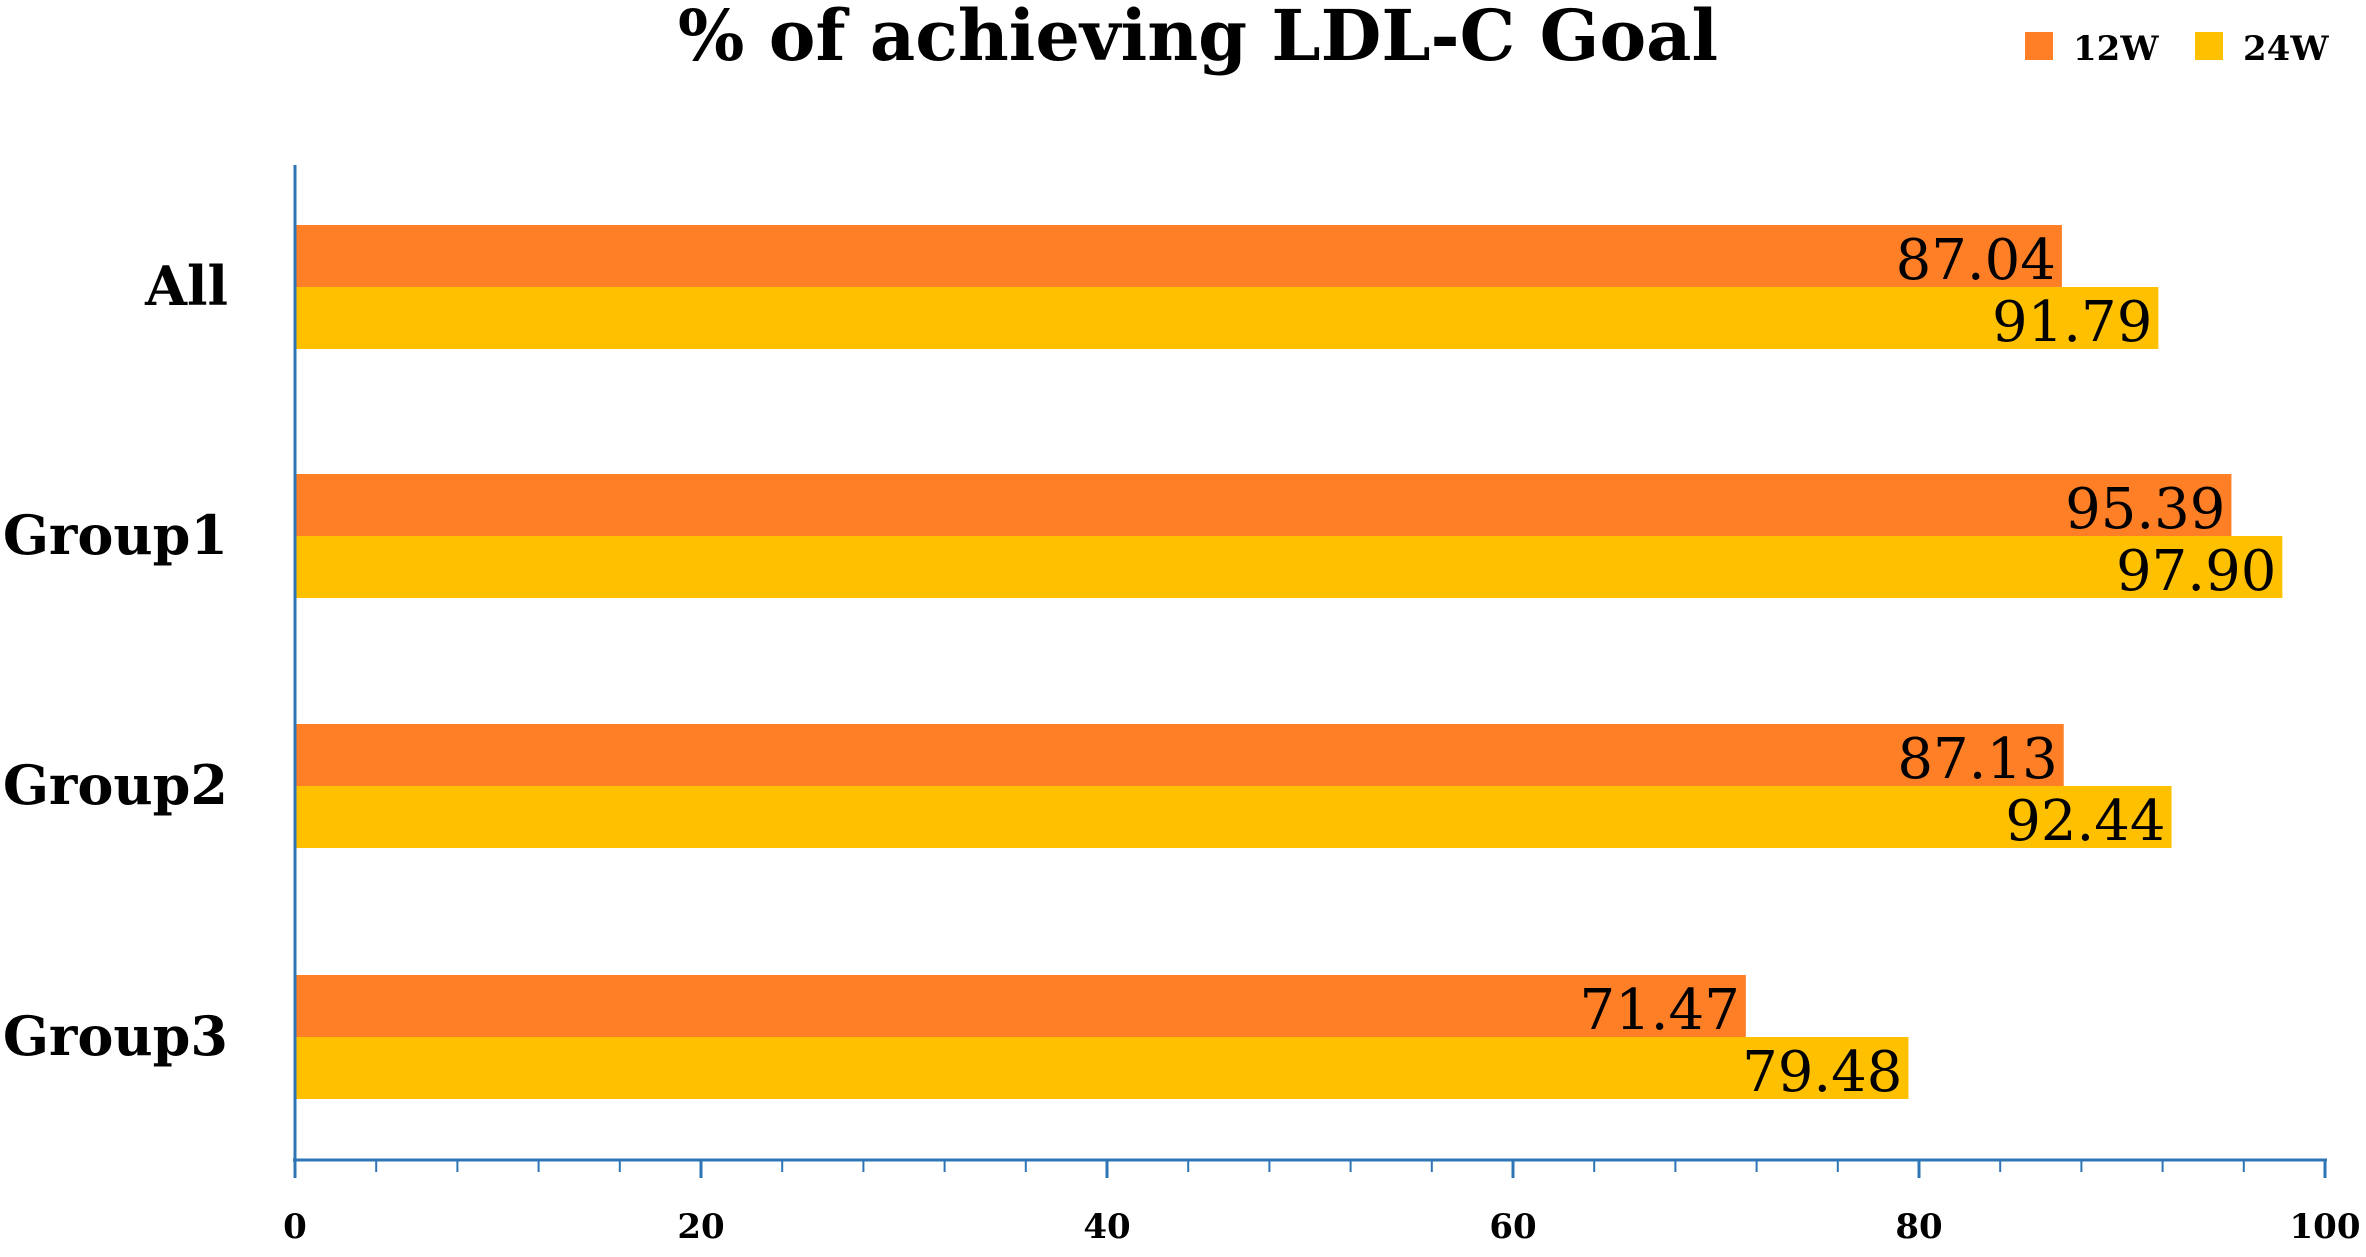 The image size is (2366, 1257). What do you see at coordinates (2085, 821) in the screenshot?
I see `value-label-group2-24w: 92.44` at bounding box center [2085, 821].